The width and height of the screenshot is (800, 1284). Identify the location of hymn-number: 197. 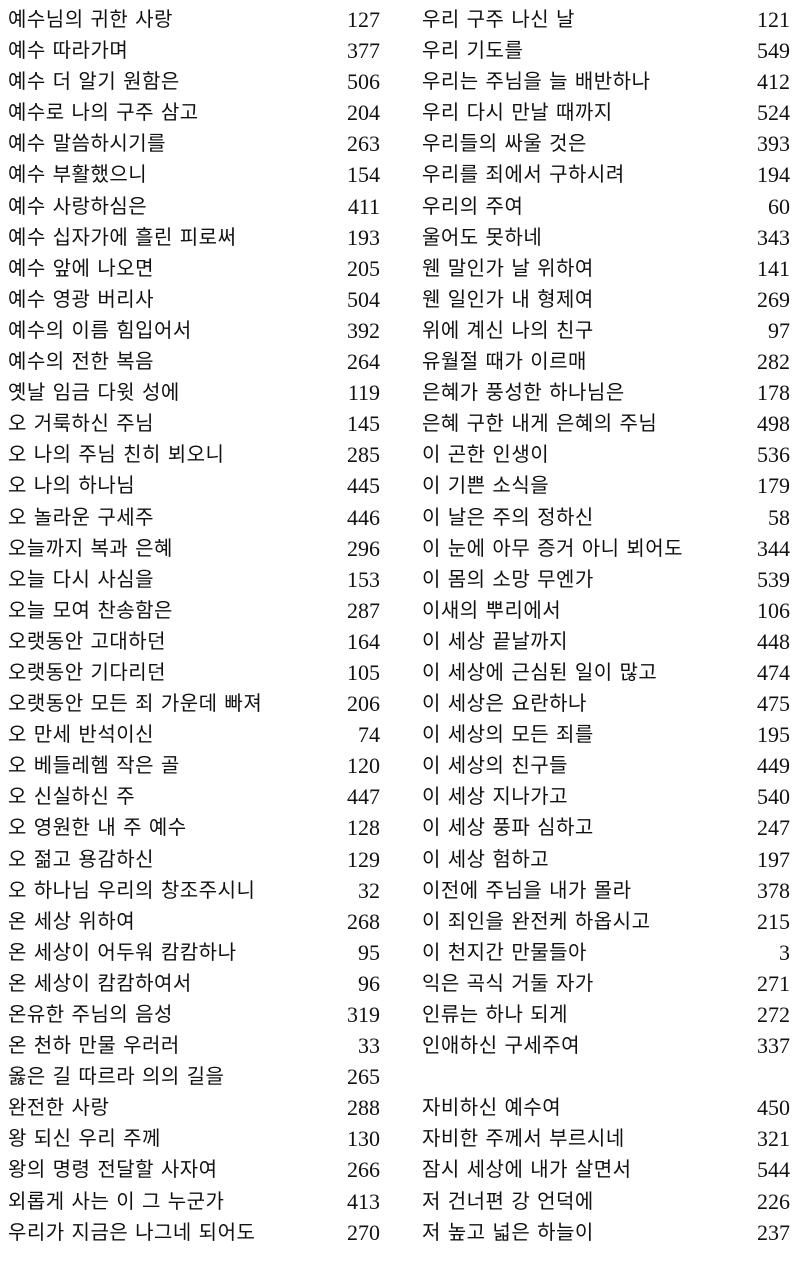
(773, 859).